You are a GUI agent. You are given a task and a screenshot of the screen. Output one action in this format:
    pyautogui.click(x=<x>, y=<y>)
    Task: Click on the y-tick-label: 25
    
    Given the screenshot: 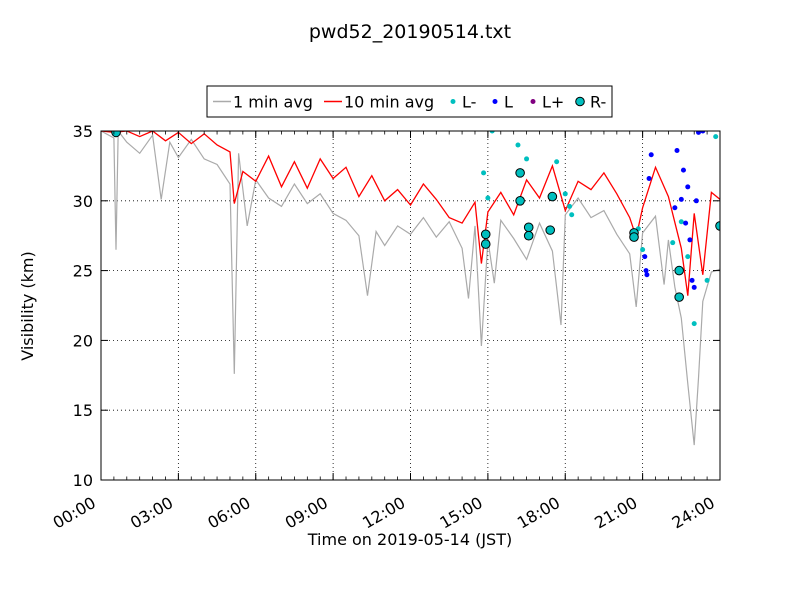 What is the action you would take?
    pyautogui.click(x=83, y=271)
    